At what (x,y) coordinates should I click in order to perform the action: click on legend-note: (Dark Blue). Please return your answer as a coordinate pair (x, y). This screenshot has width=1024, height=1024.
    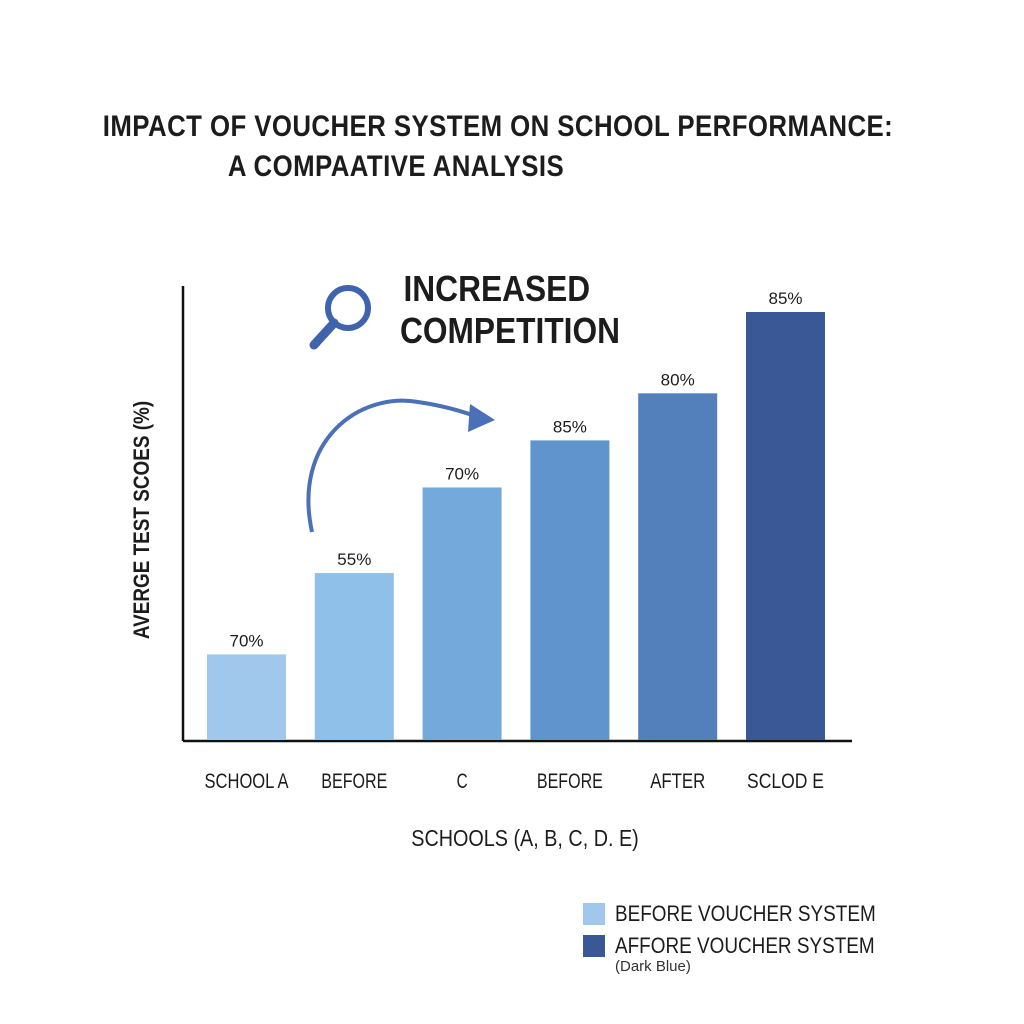
    Looking at the image, I should click on (653, 966).